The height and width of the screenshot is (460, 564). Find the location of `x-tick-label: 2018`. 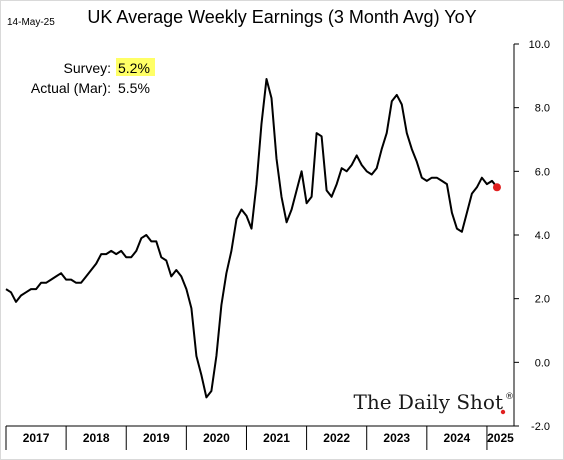

x-tick-label: 2018 is located at coordinates (96, 438).